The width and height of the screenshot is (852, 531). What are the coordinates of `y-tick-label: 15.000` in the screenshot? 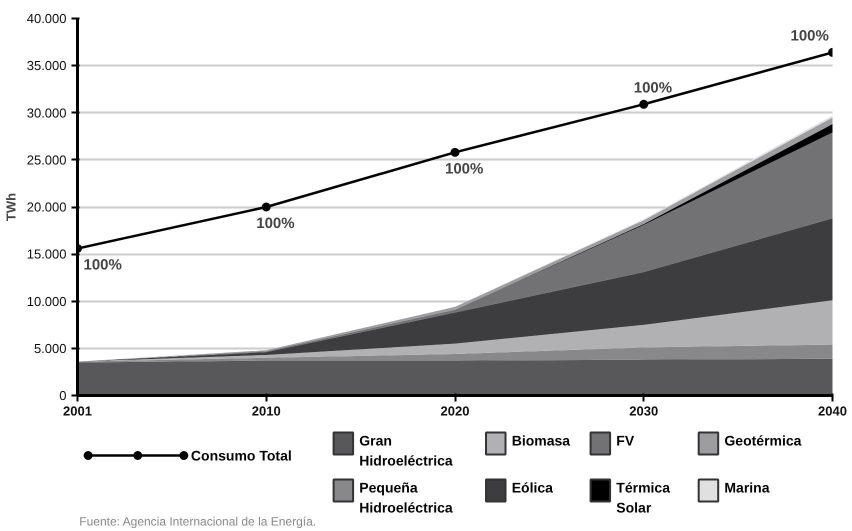 It's located at (46, 254).